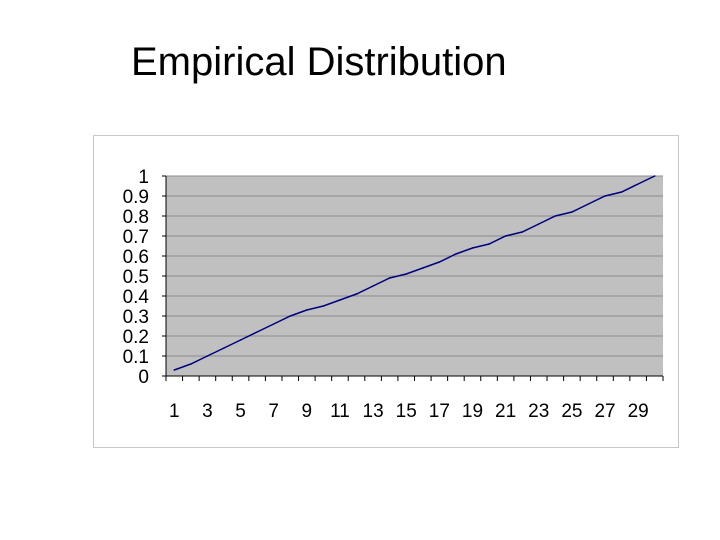  Describe the element at coordinates (240, 411) in the screenshot. I see `x-tick-label: 5` at that location.